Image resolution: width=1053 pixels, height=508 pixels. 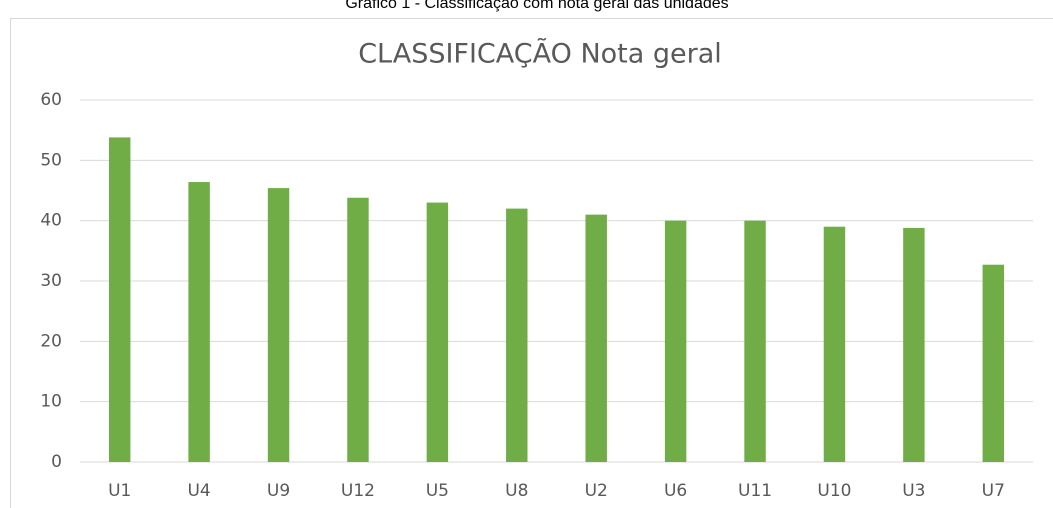 What do you see at coordinates (51, 221) in the screenshot?
I see `y-tick-label: 40` at bounding box center [51, 221].